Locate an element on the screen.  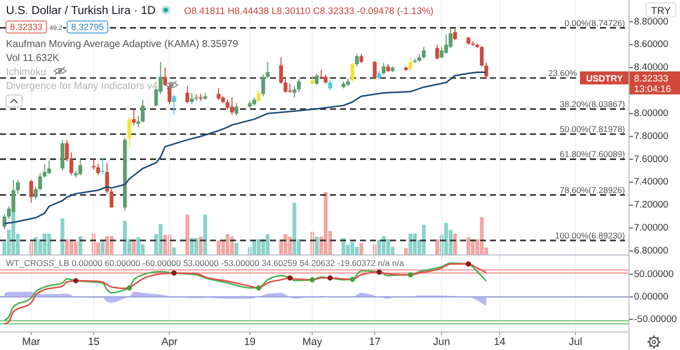
y-tick-label: 7.60000 is located at coordinates (651, 159).